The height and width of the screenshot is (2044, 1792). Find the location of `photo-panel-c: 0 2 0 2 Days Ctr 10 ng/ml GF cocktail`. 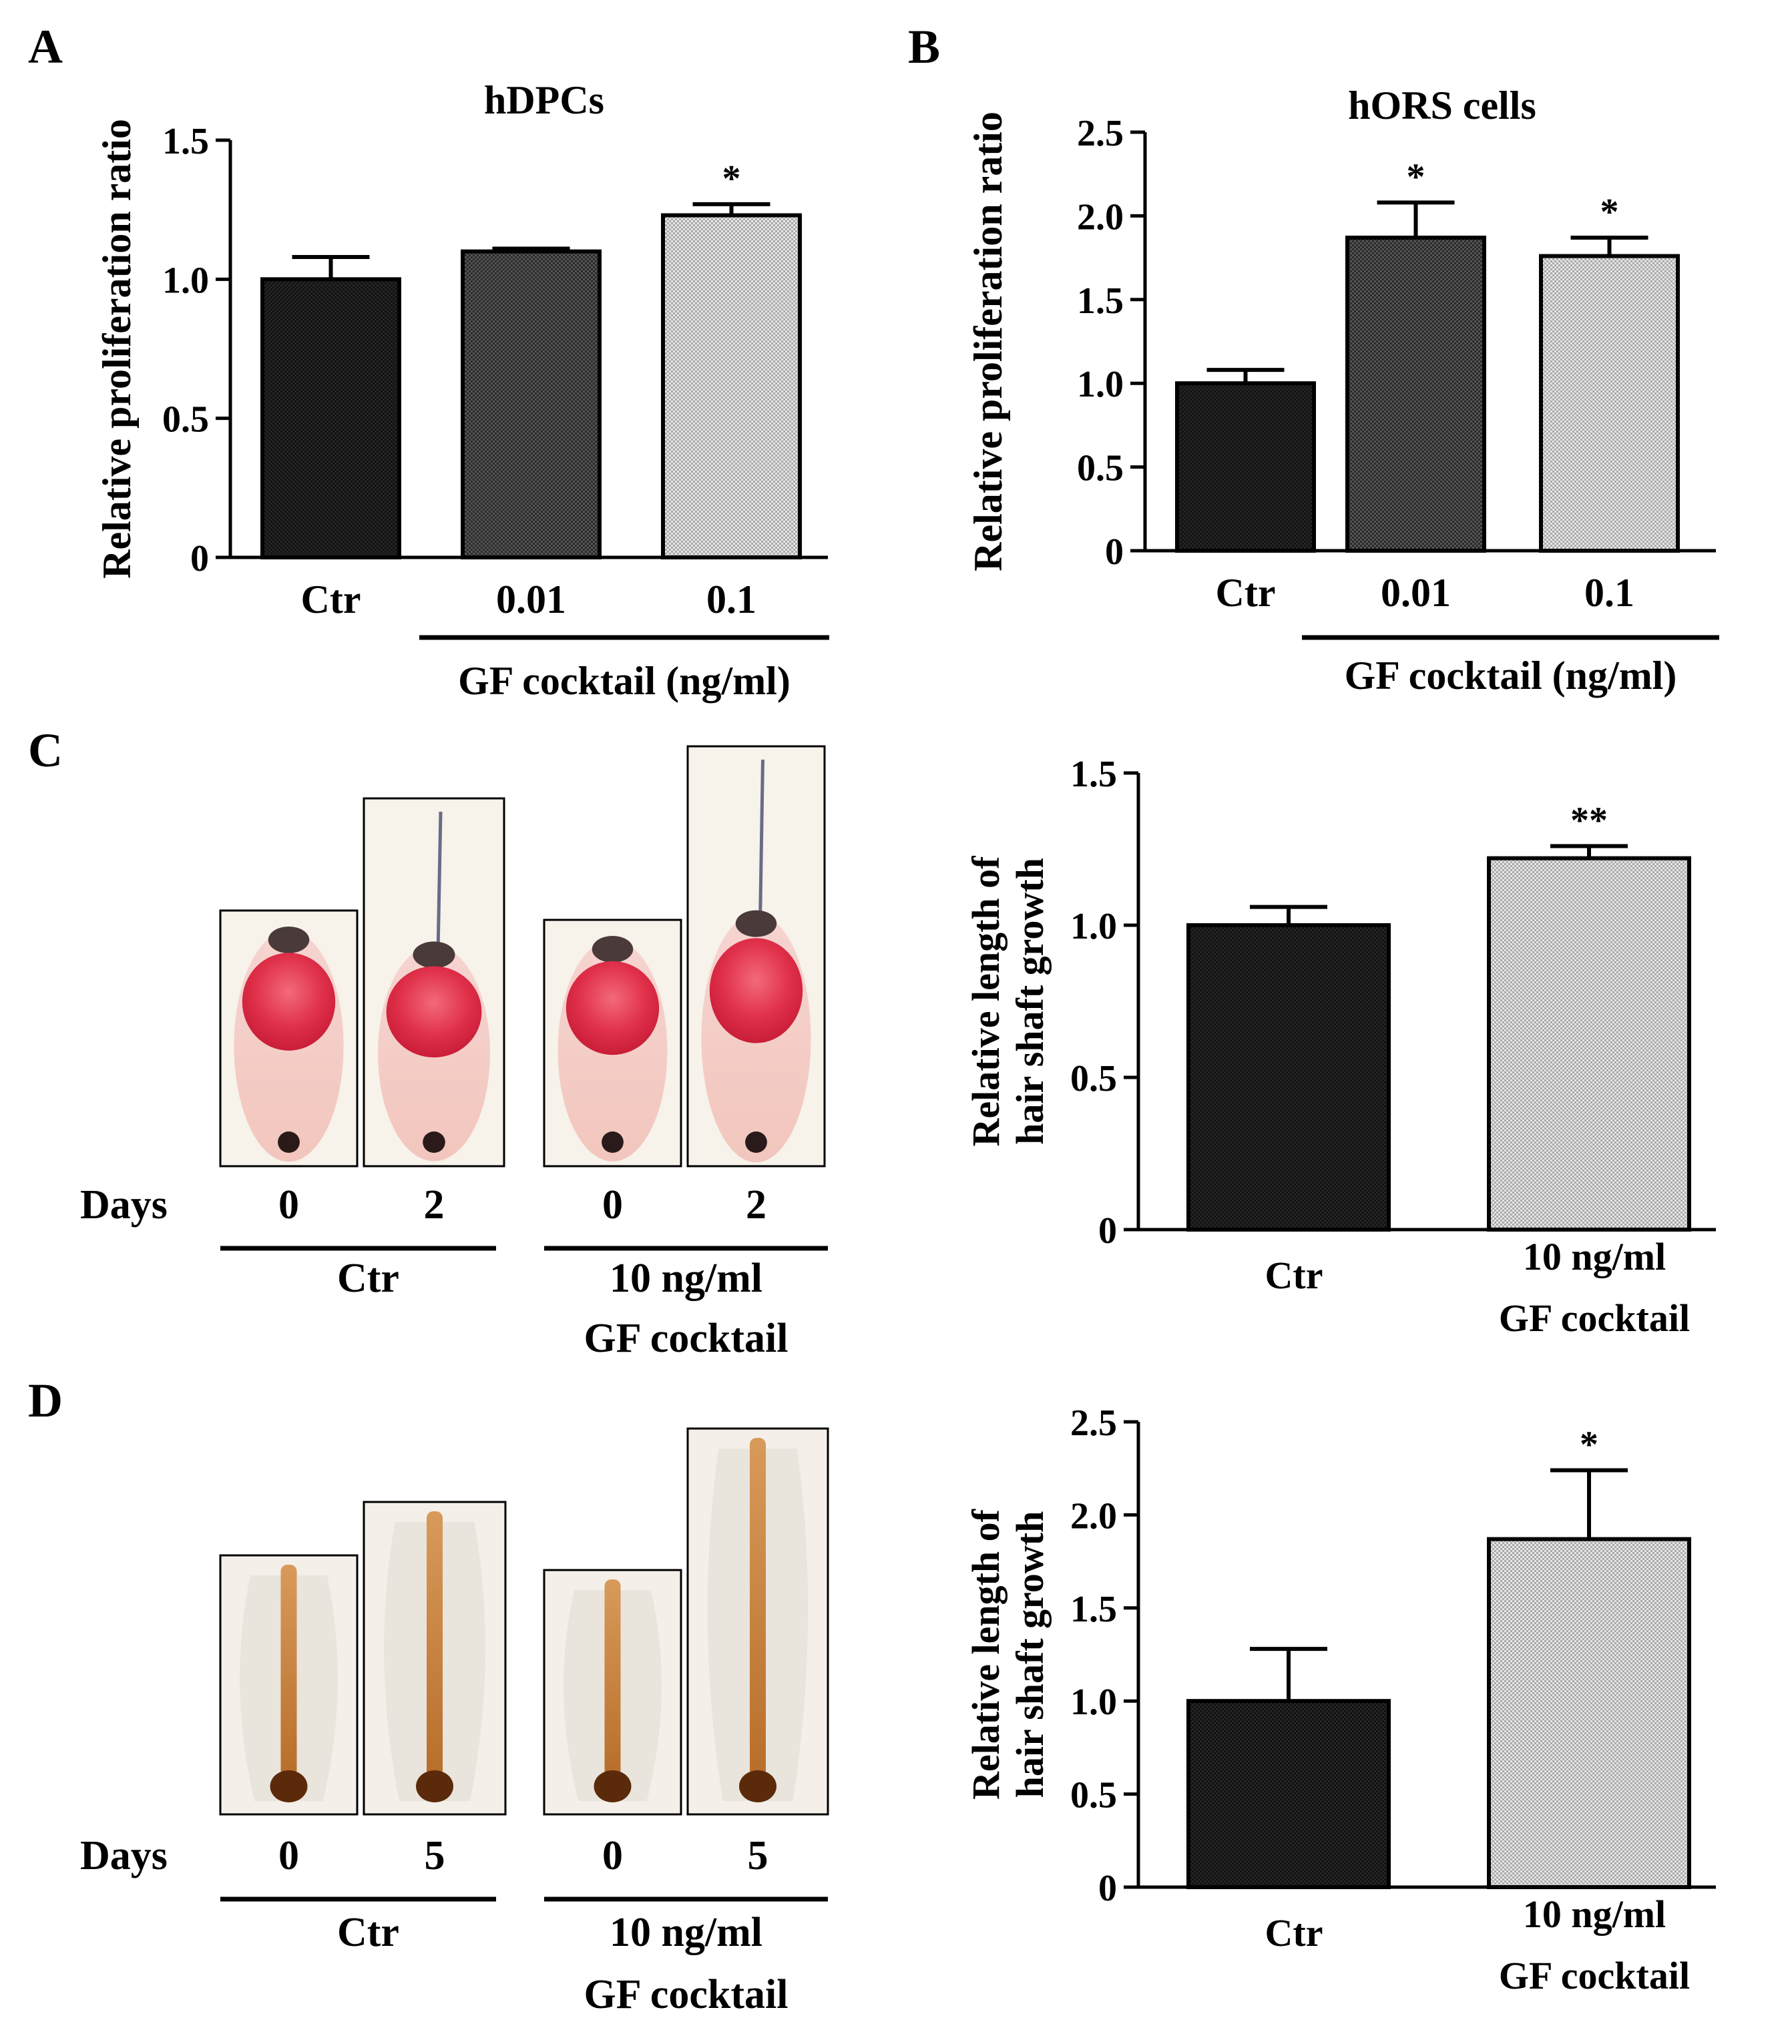

photo-panel-c: 0 2 0 2 Days Ctr 10 ng/ml GF cocktail is located at coordinates (454, 1053).